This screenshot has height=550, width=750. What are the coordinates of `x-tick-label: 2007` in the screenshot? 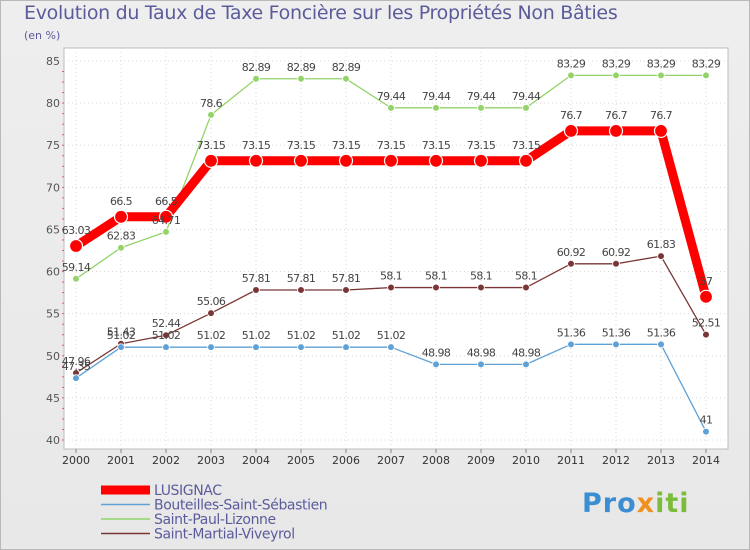 It's located at (391, 460).